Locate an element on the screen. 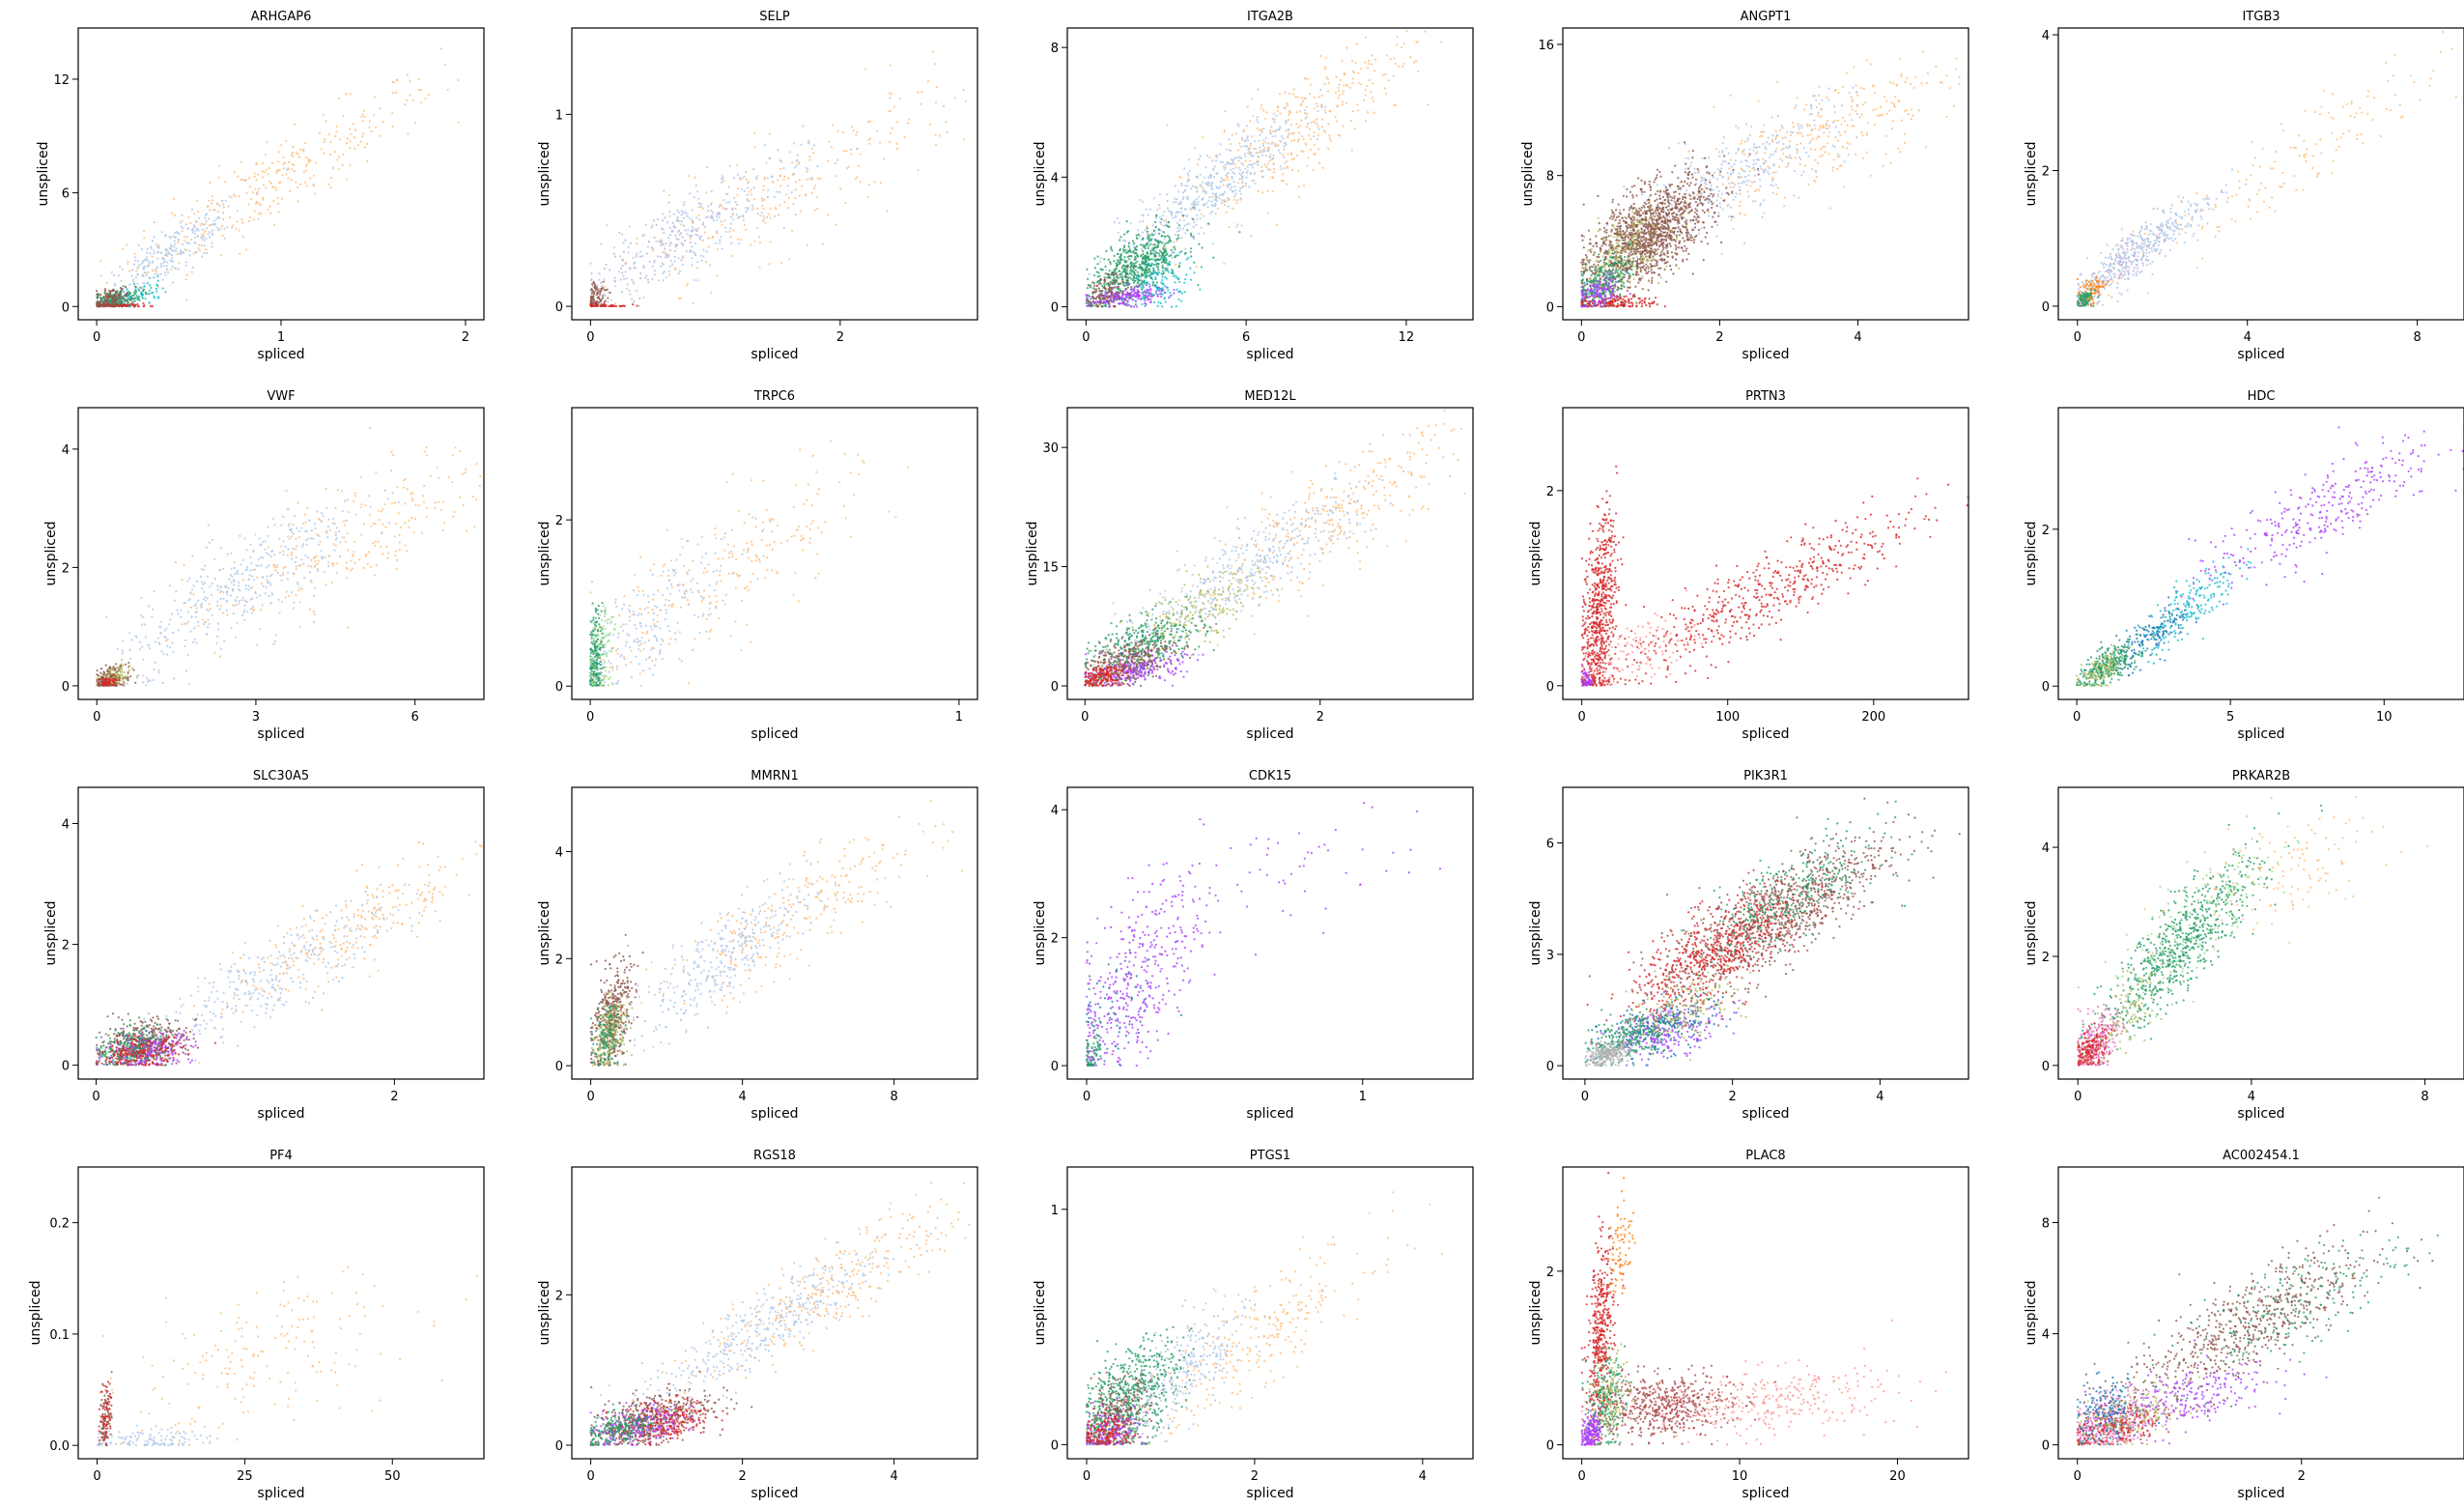 Image resolution: width=2464 pixels, height=1508 pixels. points-selp is located at coordinates (778, 179).